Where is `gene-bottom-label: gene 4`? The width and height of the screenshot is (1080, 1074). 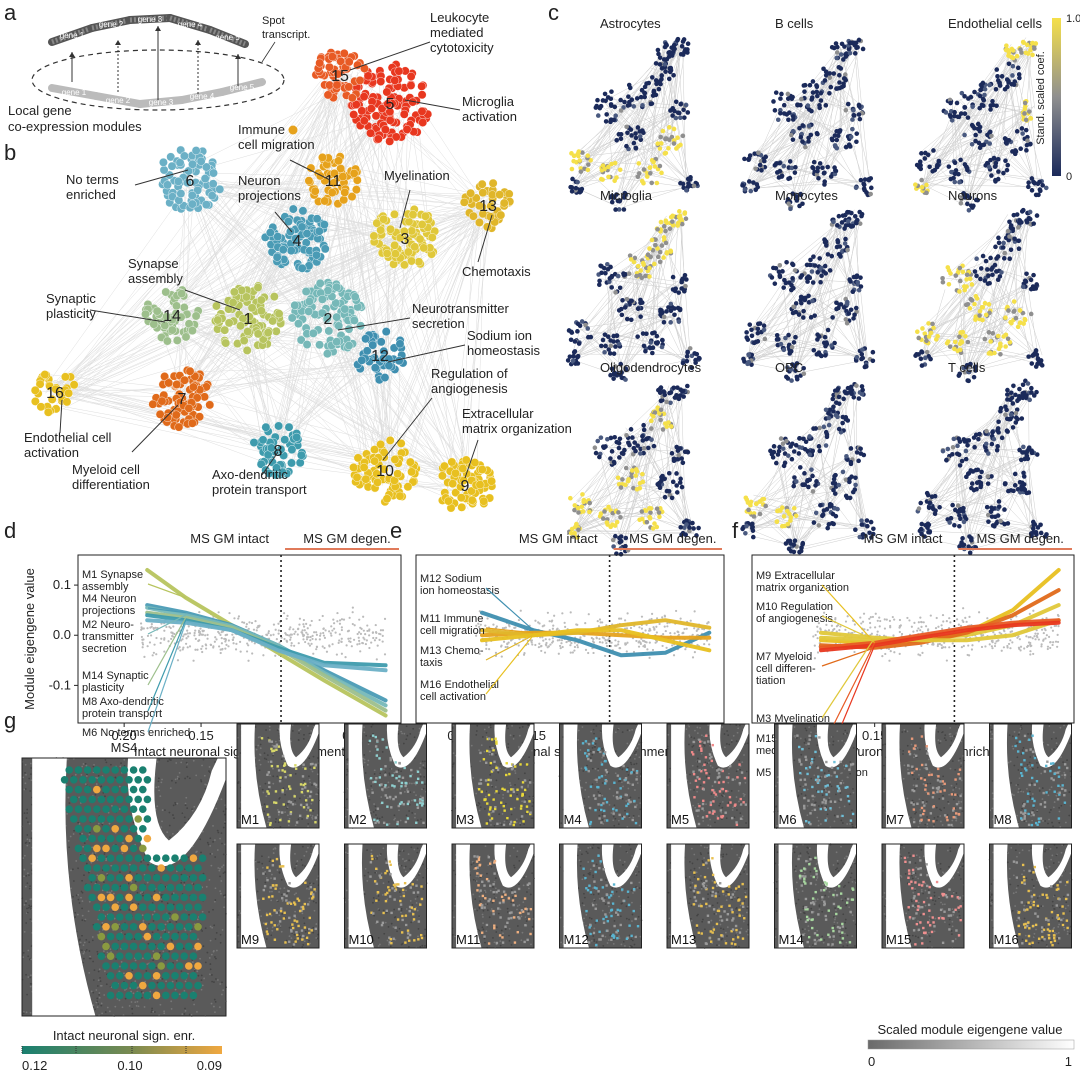
gene-bottom-label: gene 4 is located at coordinates (202, 96).